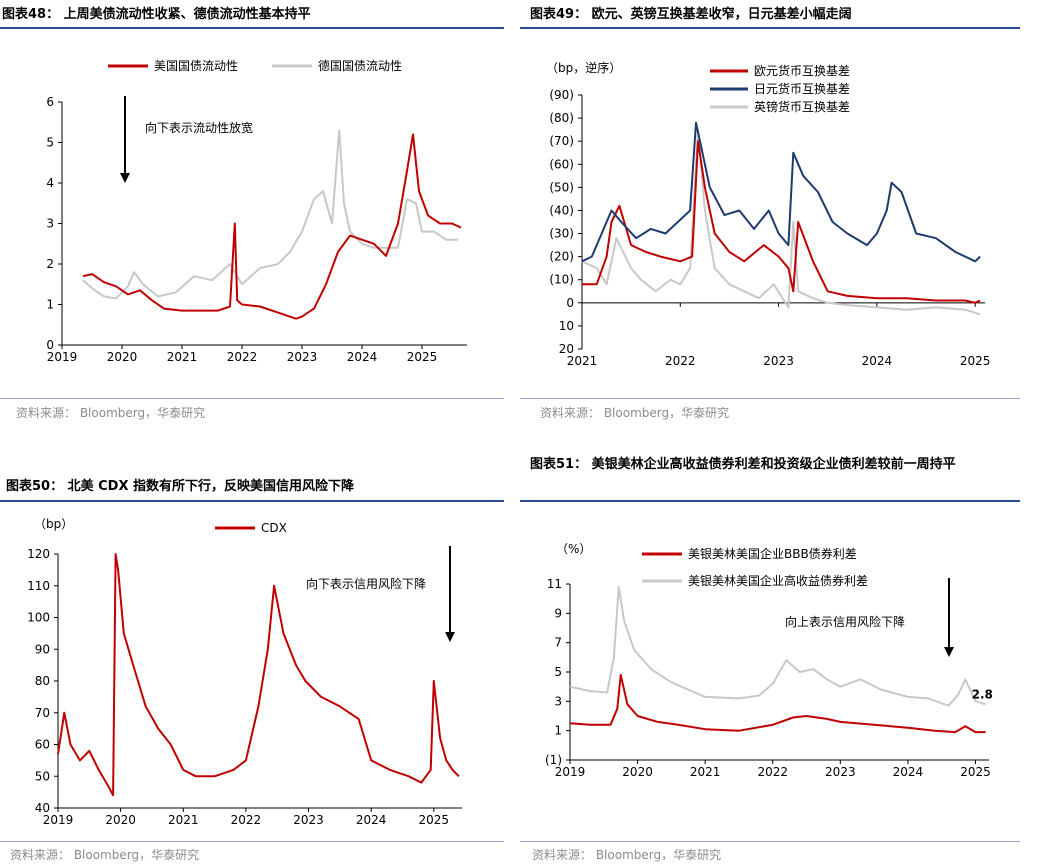 The width and height of the screenshot is (1040, 866). Describe the element at coordinates (38, 586) in the screenshot. I see `y-tick-label: 110` at that location.